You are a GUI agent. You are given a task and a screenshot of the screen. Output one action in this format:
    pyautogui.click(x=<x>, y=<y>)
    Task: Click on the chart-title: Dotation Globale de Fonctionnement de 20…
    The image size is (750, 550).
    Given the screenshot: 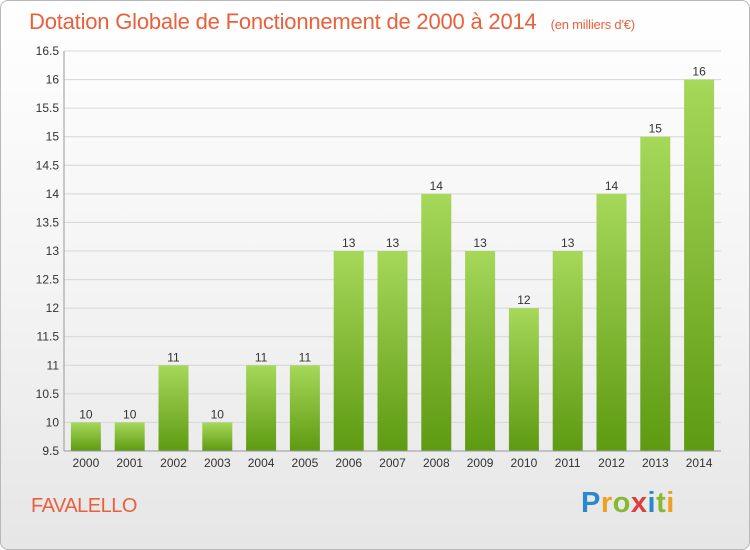 What is the action you would take?
    pyautogui.click(x=332, y=22)
    